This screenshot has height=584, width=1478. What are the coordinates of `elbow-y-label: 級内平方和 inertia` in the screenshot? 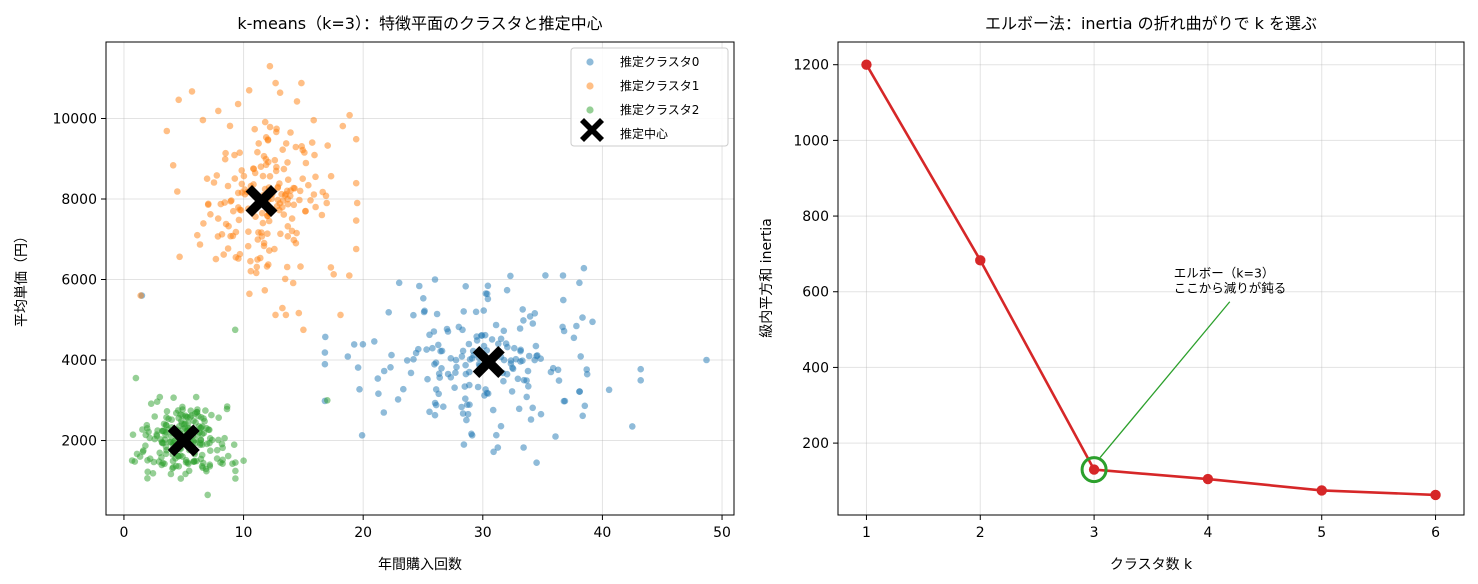 It's located at (767, 278).